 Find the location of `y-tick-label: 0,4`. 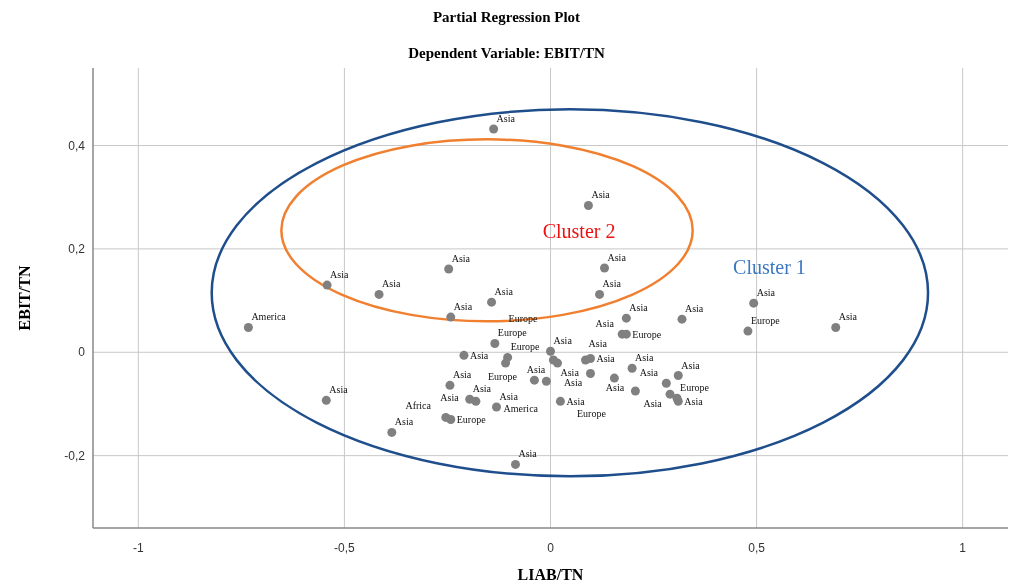

y-tick-label: 0,4 is located at coordinates (77, 145).